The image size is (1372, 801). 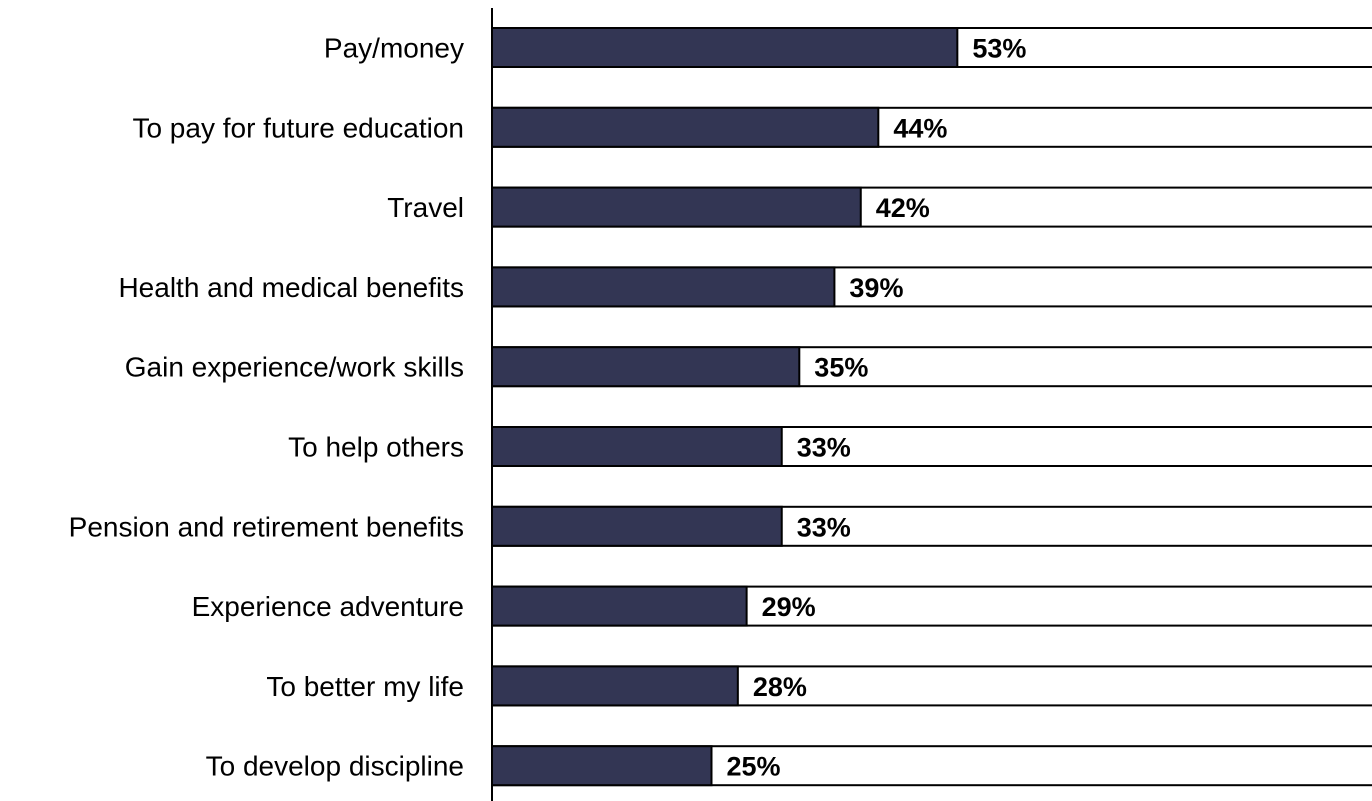 What do you see at coordinates (376, 447) in the screenshot?
I see `category-label: To help others` at bounding box center [376, 447].